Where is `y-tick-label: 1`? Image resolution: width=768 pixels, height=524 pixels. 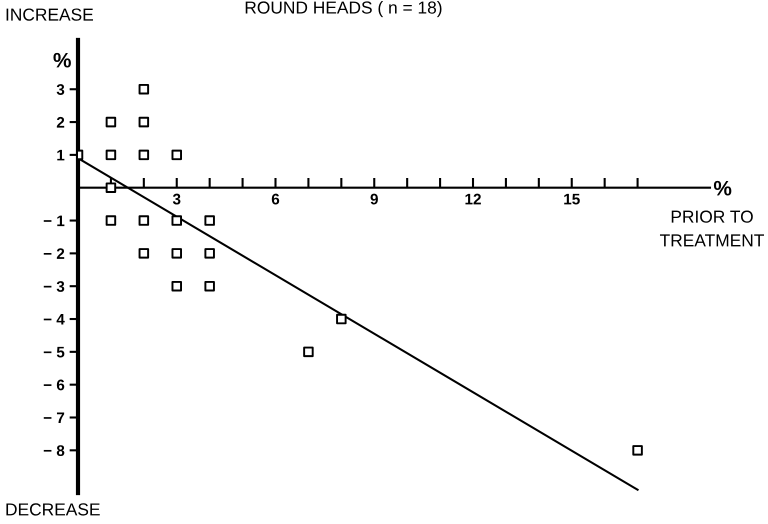 y-tick-label: 1 is located at coordinates (60, 155).